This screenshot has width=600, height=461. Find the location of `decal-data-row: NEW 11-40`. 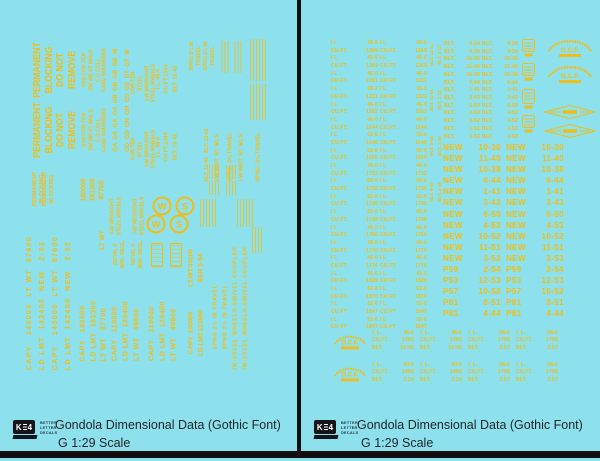

decal-data-row: NEW 11-40 is located at coordinates (472, 159).